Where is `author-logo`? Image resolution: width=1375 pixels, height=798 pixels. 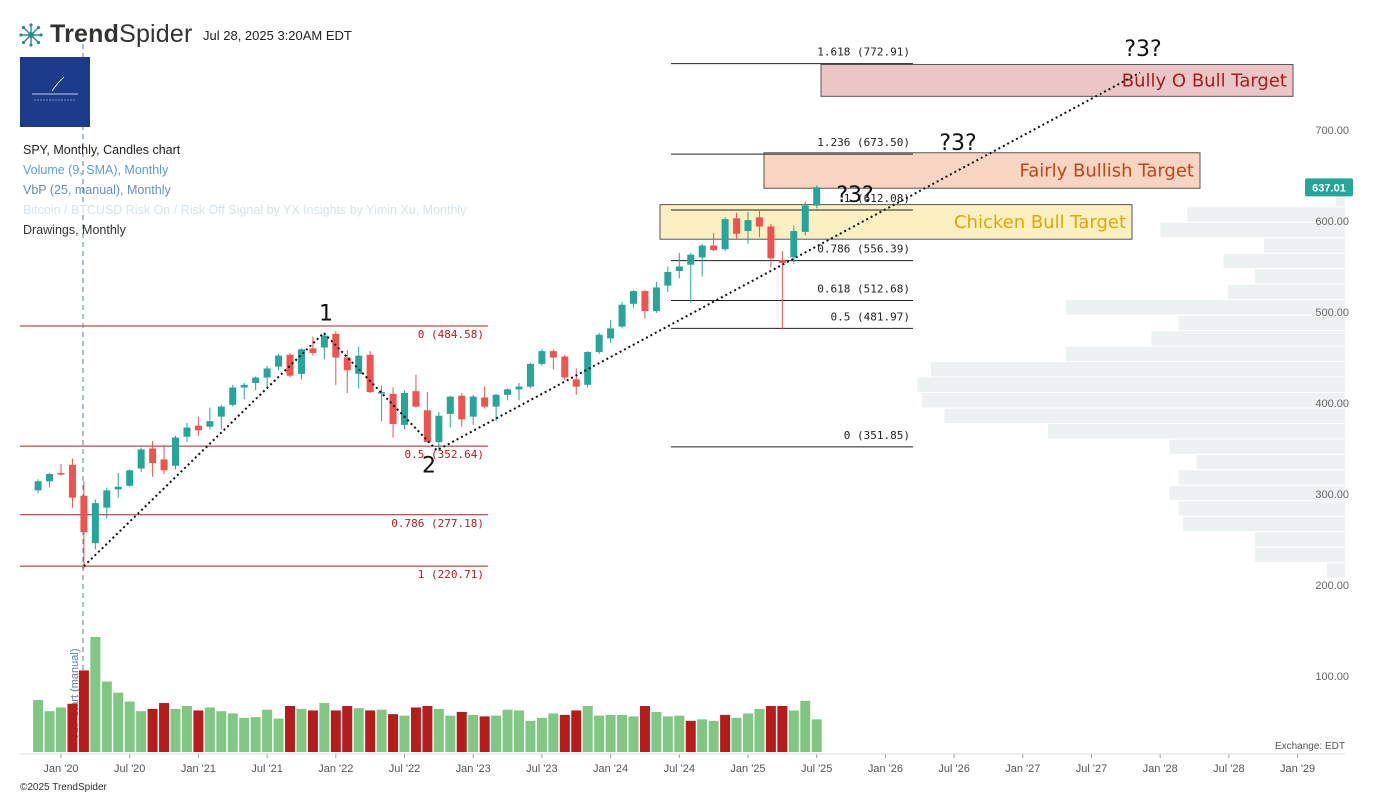
author-logo is located at coordinates (55, 92).